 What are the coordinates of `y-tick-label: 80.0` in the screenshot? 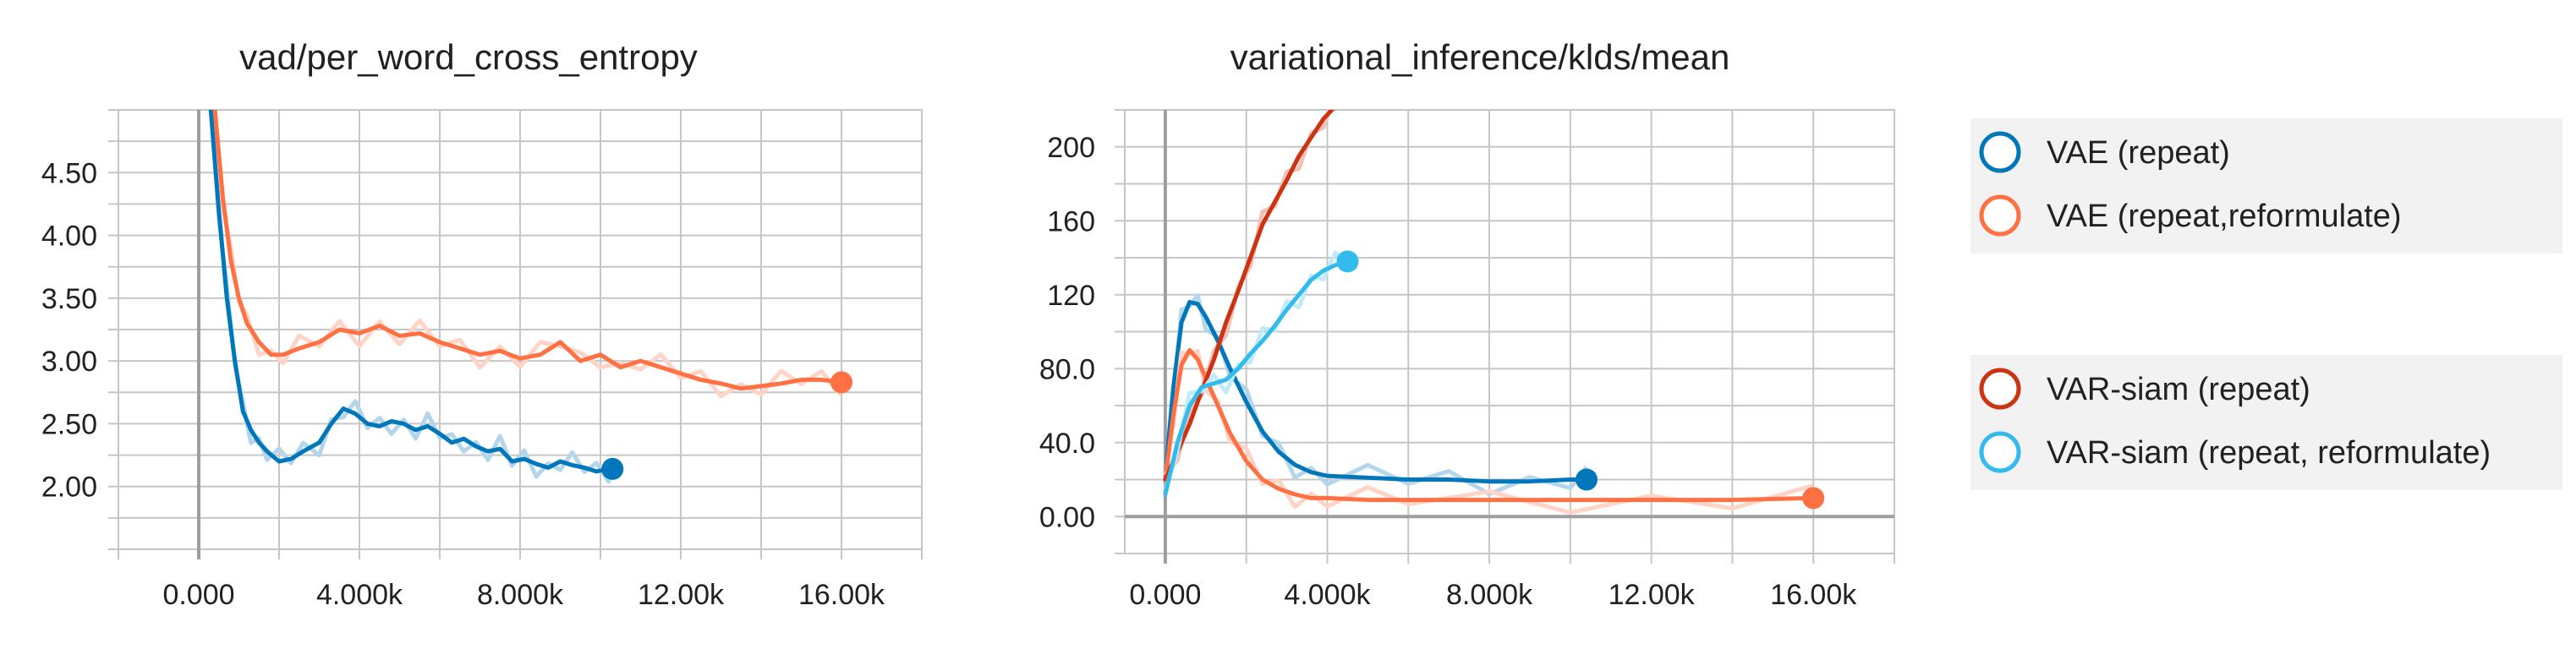 It's located at (1067, 369).